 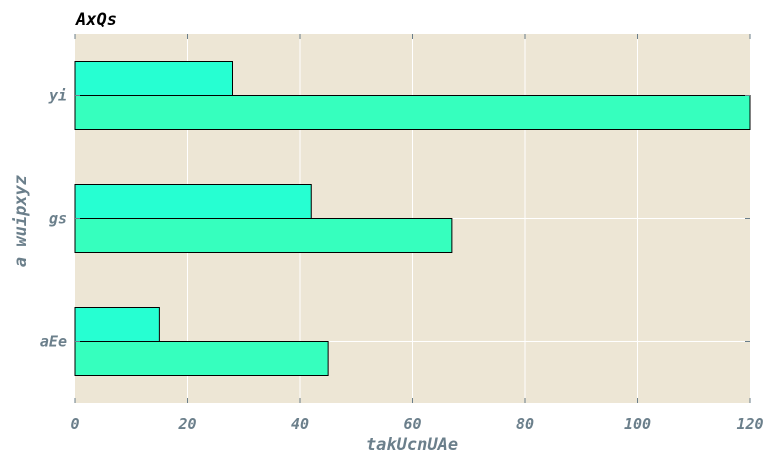 I want to click on bar-series-1-aEe, so click(x=117, y=324).